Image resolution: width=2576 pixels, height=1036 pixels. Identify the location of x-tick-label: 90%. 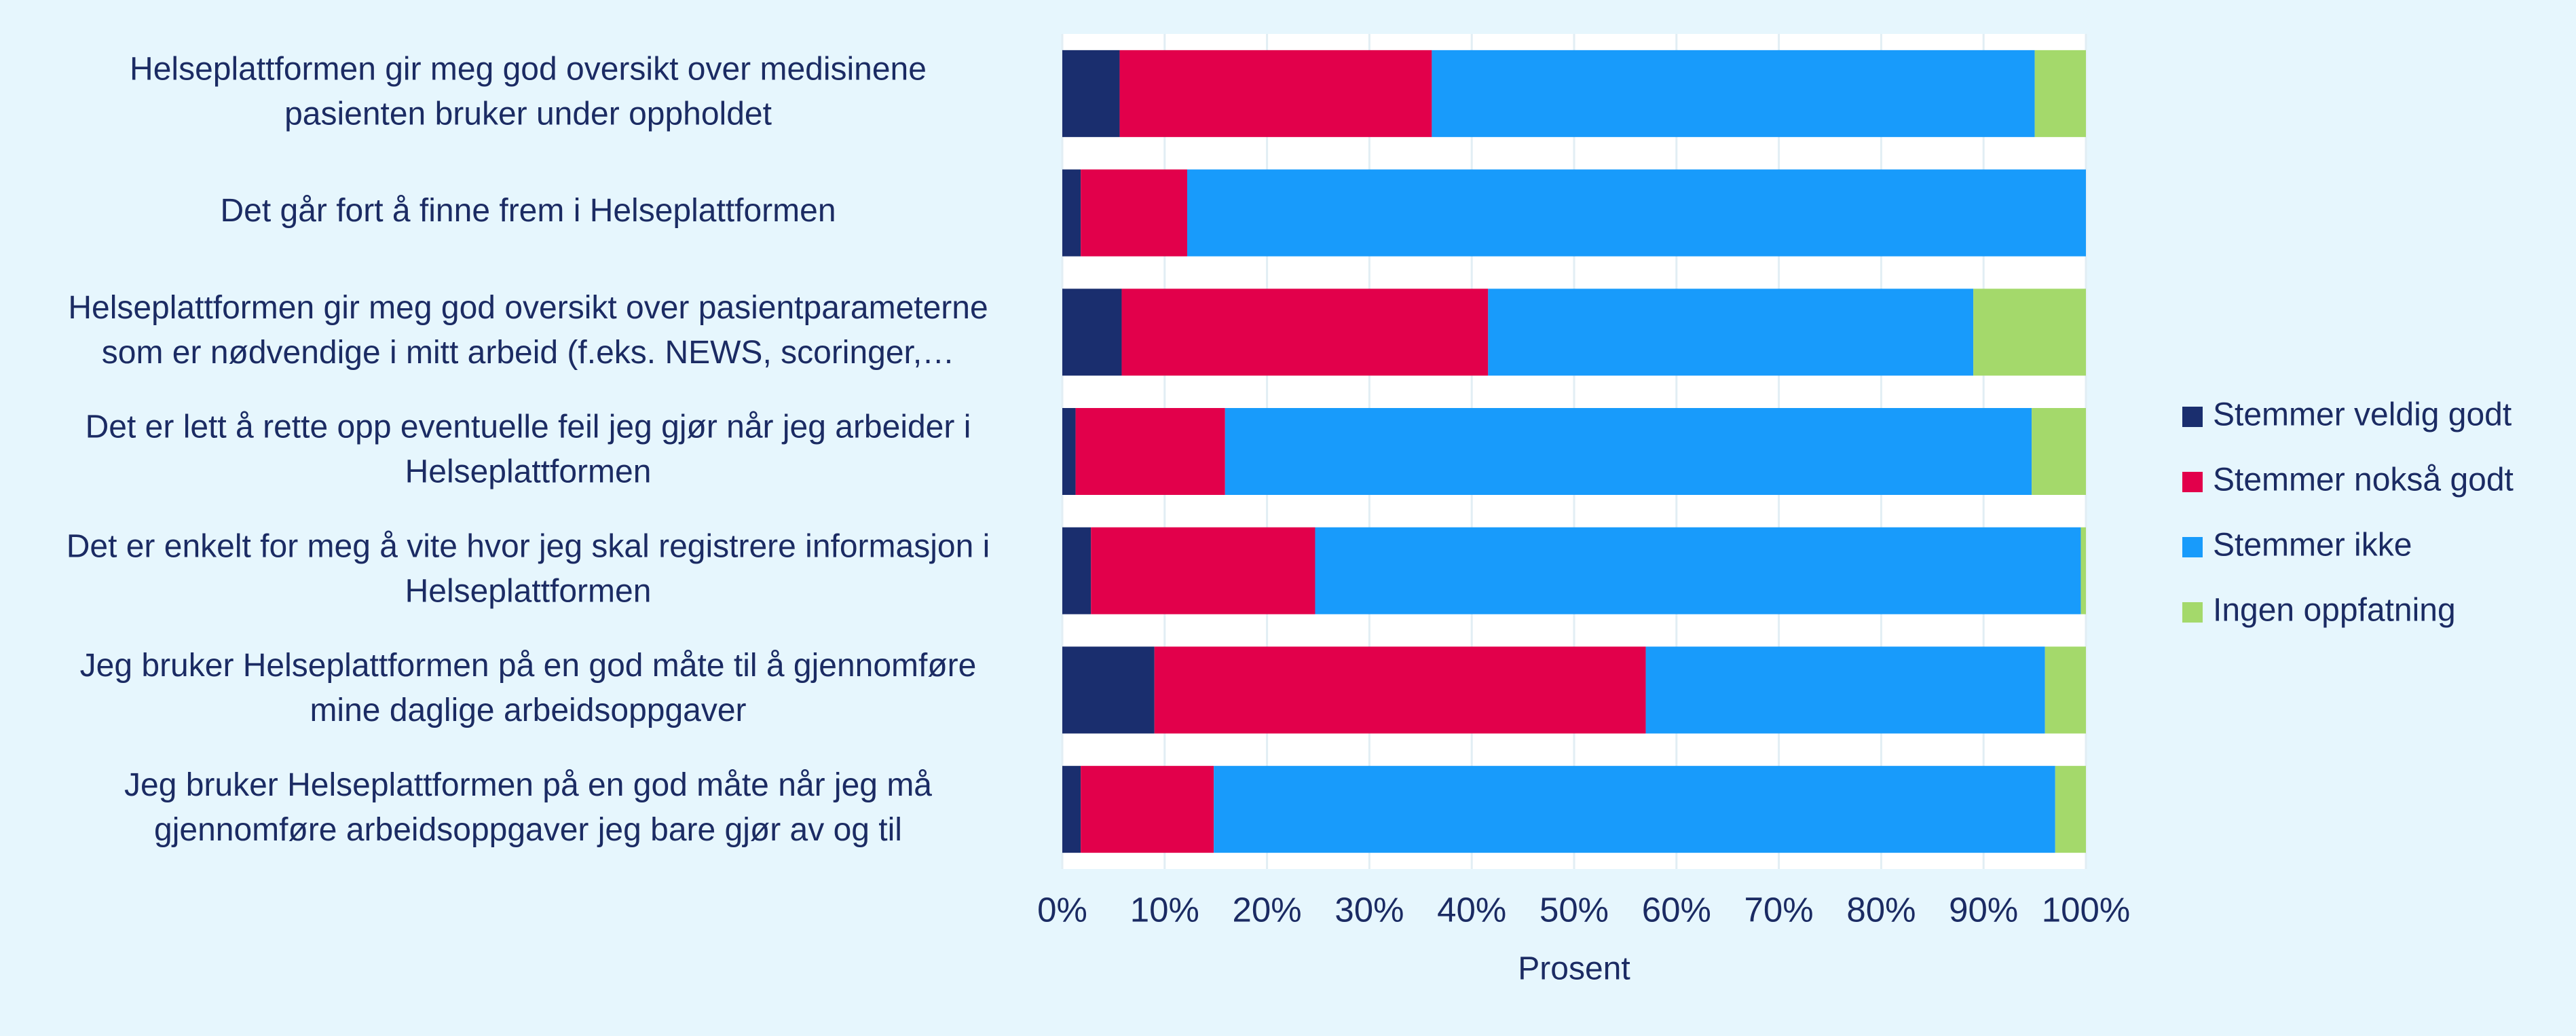
(1984, 910).